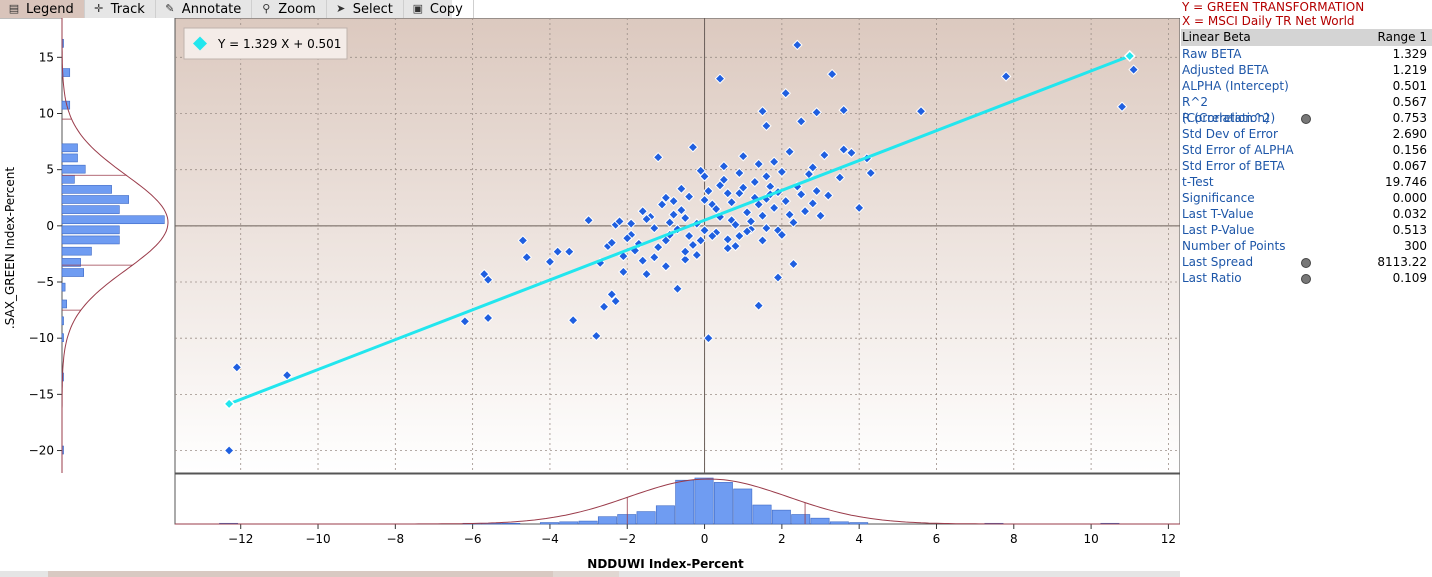 The image size is (1432, 577). I want to click on stats-header-label: Linear Beta, so click(1216, 37).